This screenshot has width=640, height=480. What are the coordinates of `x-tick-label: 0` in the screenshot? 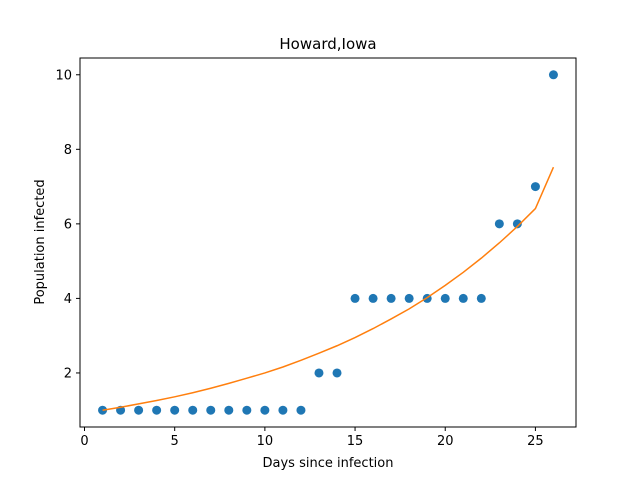 It's located at (84, 441).